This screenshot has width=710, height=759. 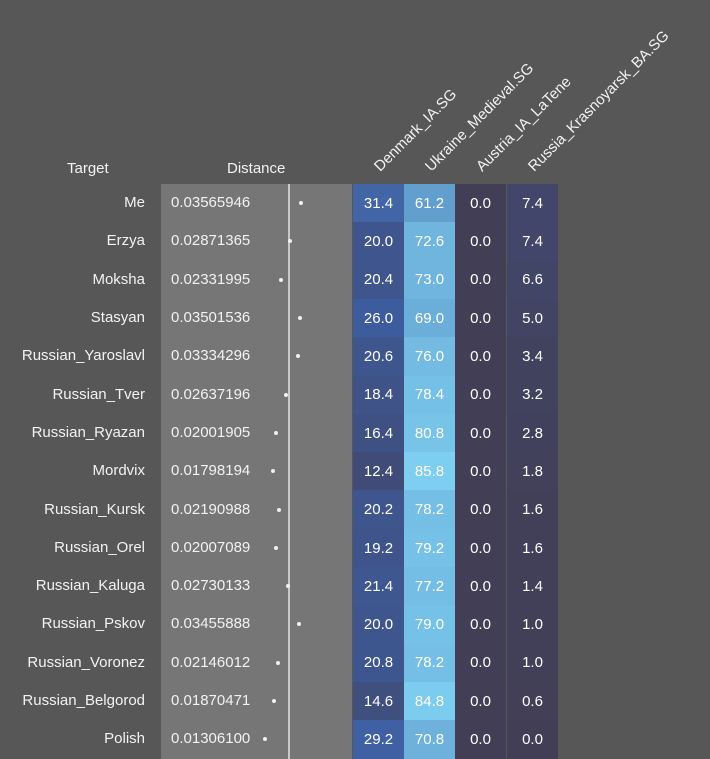 I want to click on row-distance-value: 0.02637196, so click(x=211, y=394).